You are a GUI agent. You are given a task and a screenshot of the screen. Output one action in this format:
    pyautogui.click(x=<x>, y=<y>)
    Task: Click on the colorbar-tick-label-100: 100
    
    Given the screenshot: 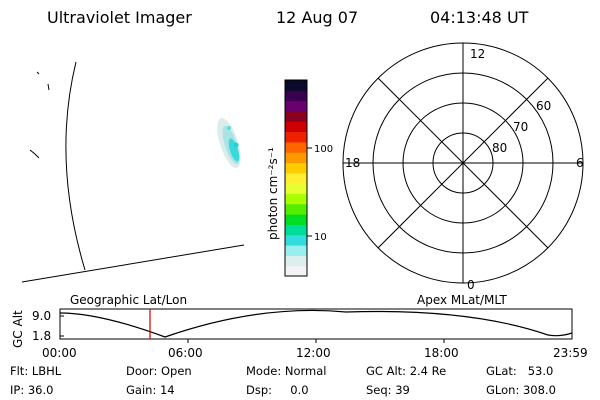 What is the action you would take?
    pyautogui.click(x=323, y=149)
    